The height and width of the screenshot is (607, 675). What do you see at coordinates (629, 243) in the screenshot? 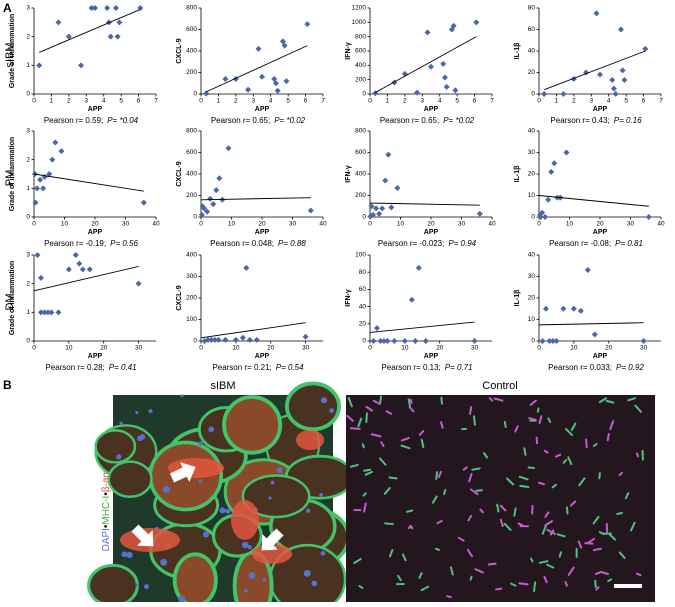
I see `p-value: P= 0.81` at bounding box center [629, 243].